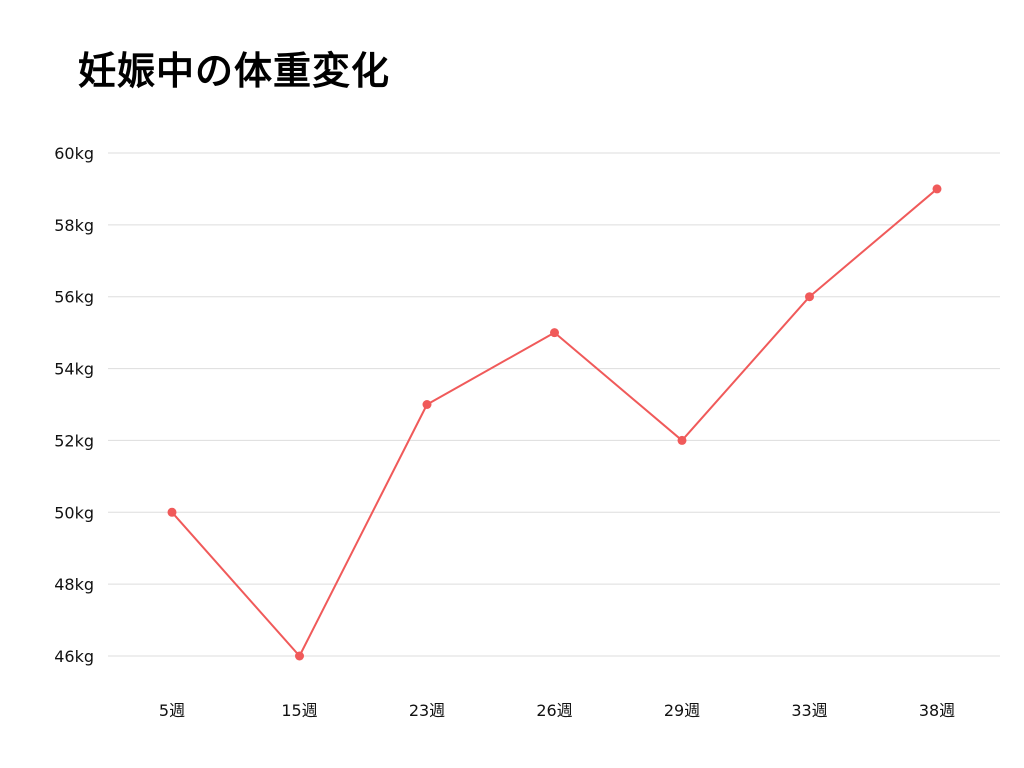 This screenshot has width=1024, height=768. Describe the element at coordinates (172, 710) in the screenshot. I see `x-tick-label: 5週` at that location.